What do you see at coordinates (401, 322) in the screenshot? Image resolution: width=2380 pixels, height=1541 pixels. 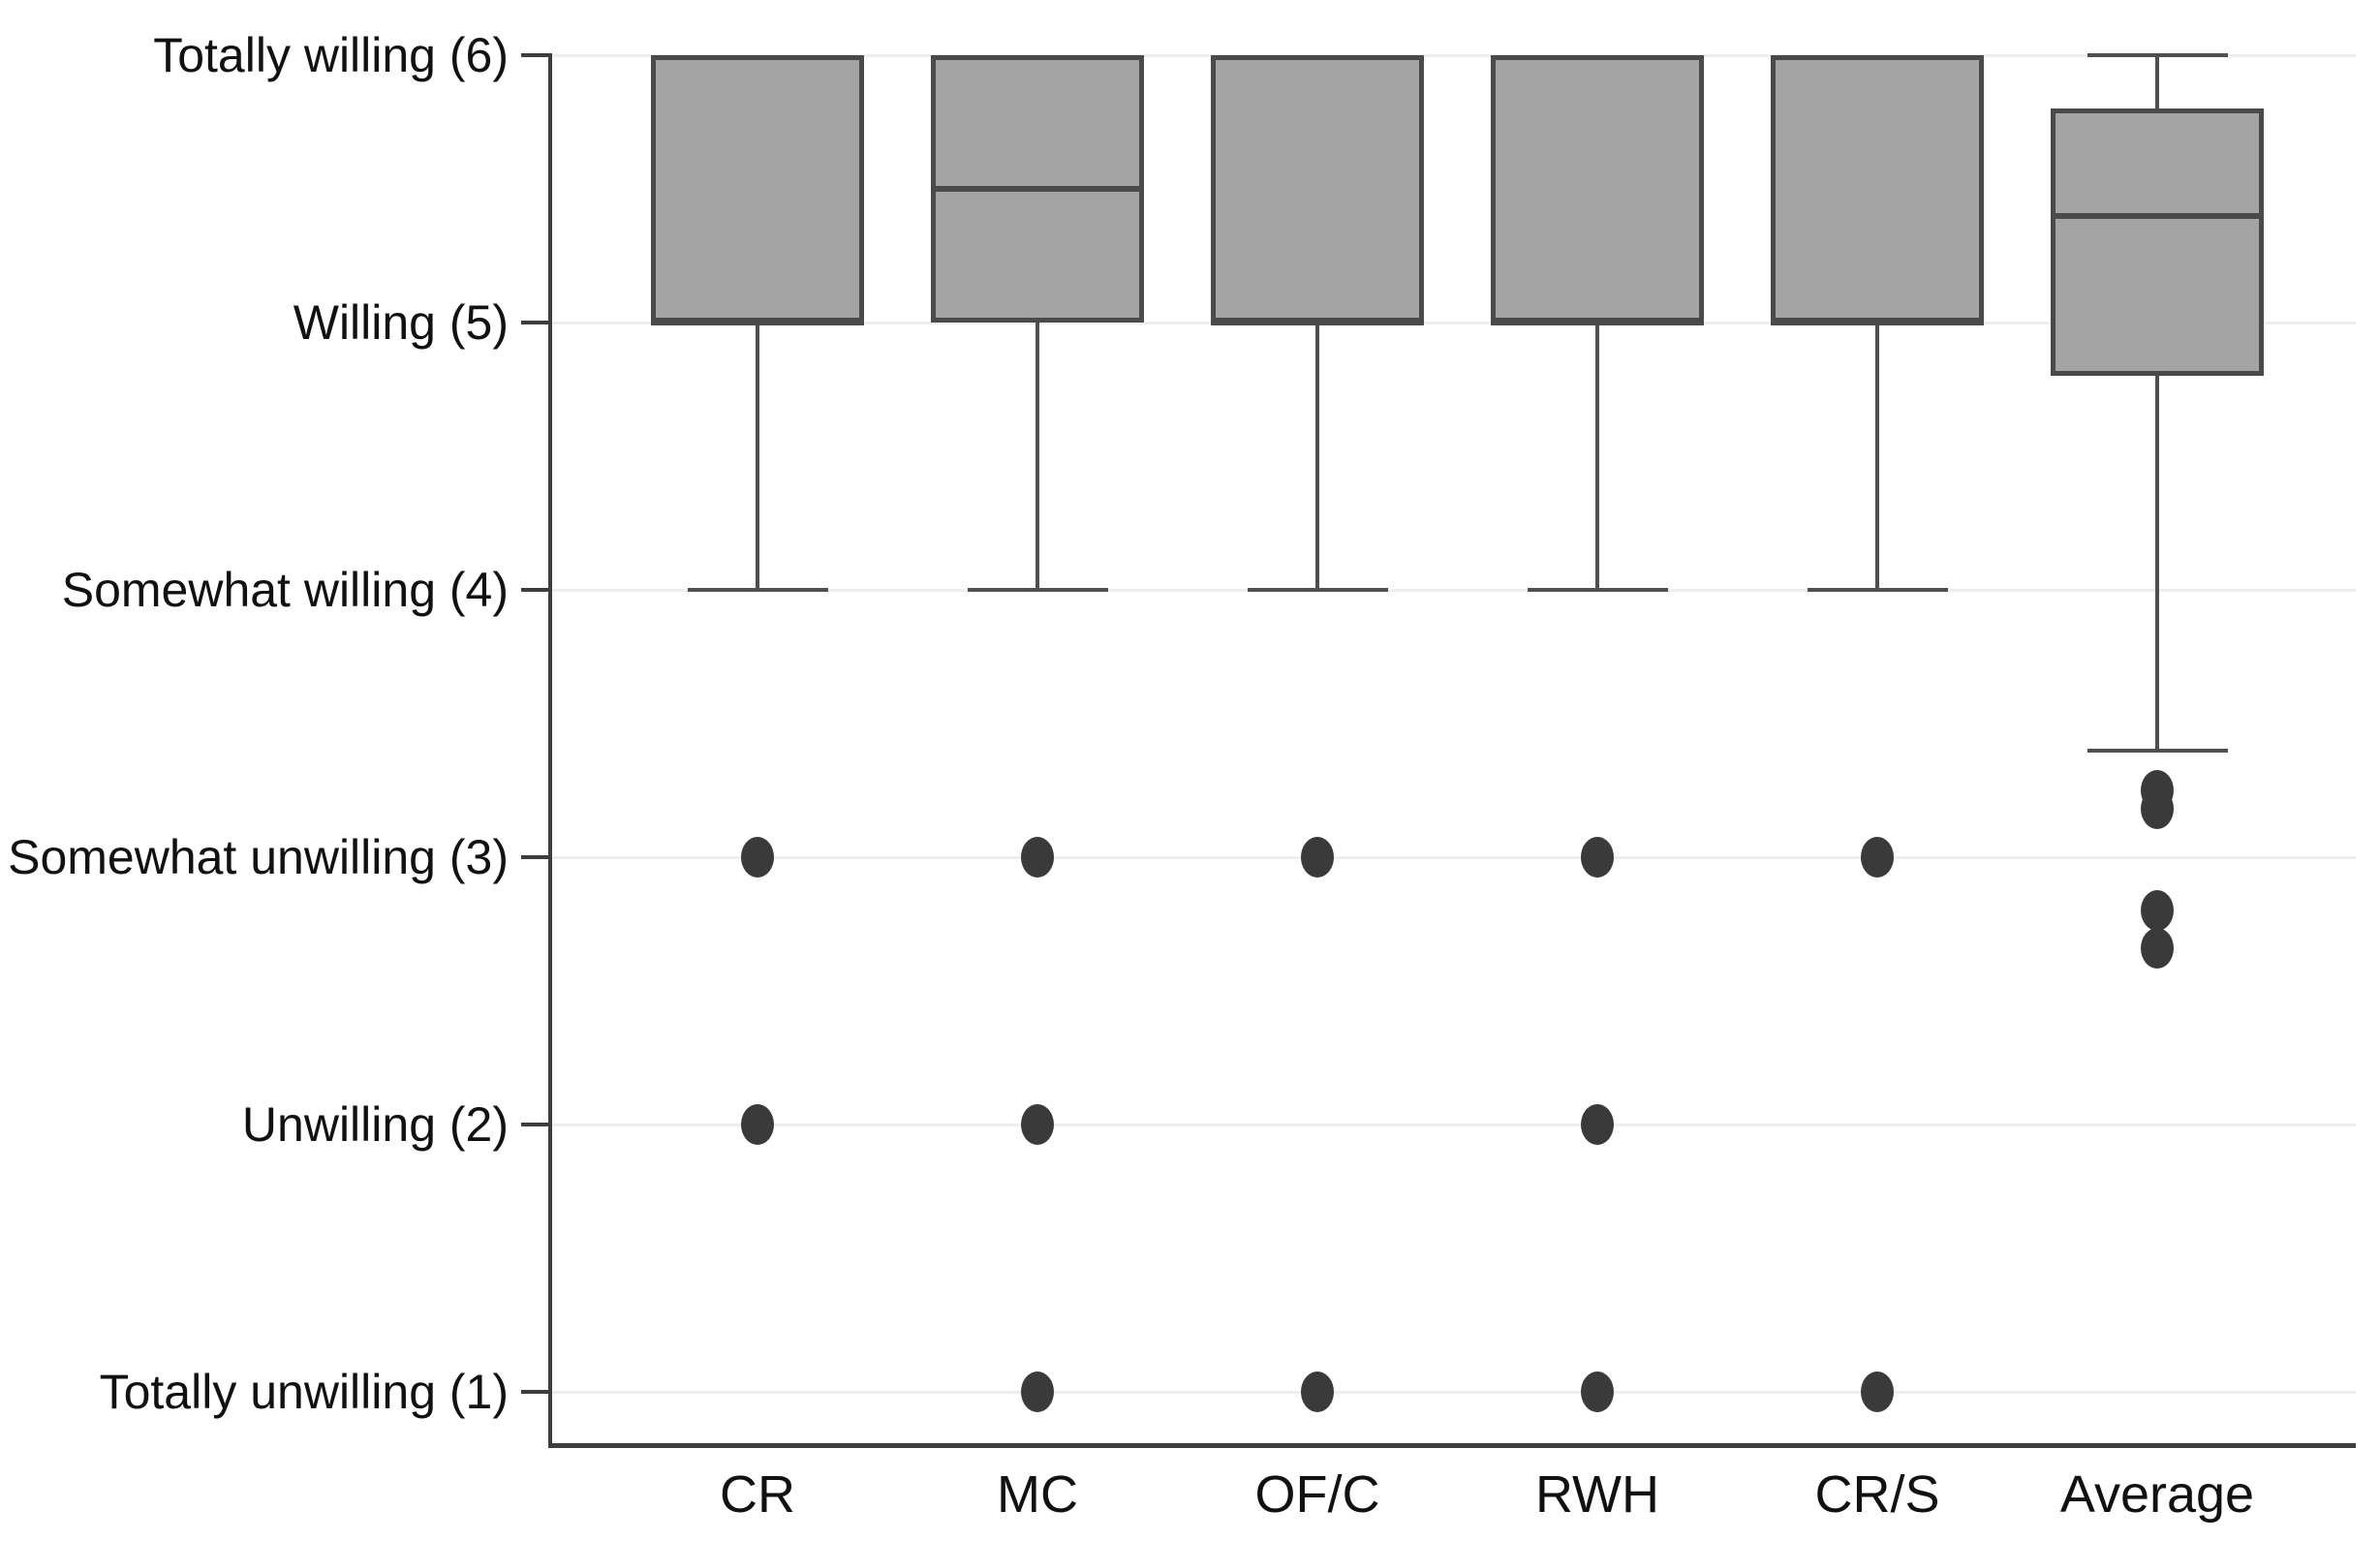 I see `y-axis-label: Willing (5)` at bounding box center [401, 322].